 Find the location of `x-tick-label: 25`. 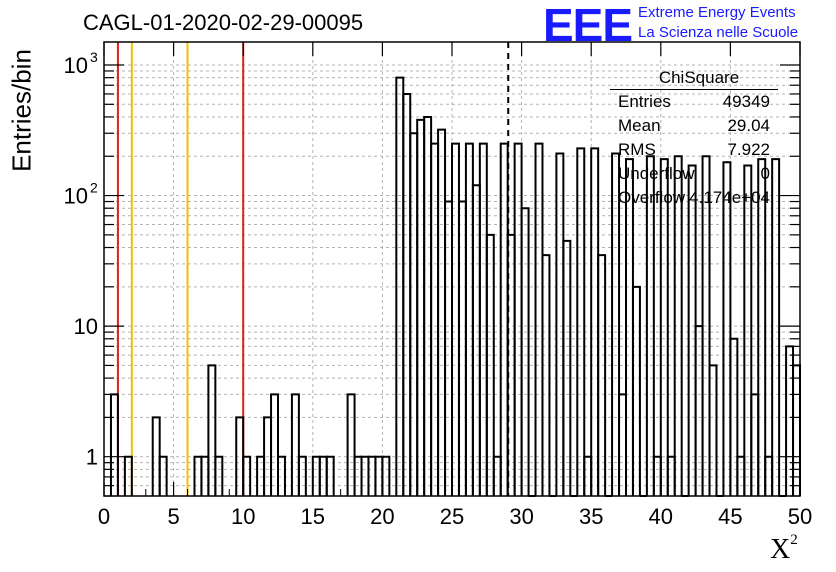

x-tick-label: 25 is located at coordinates (452, 516).